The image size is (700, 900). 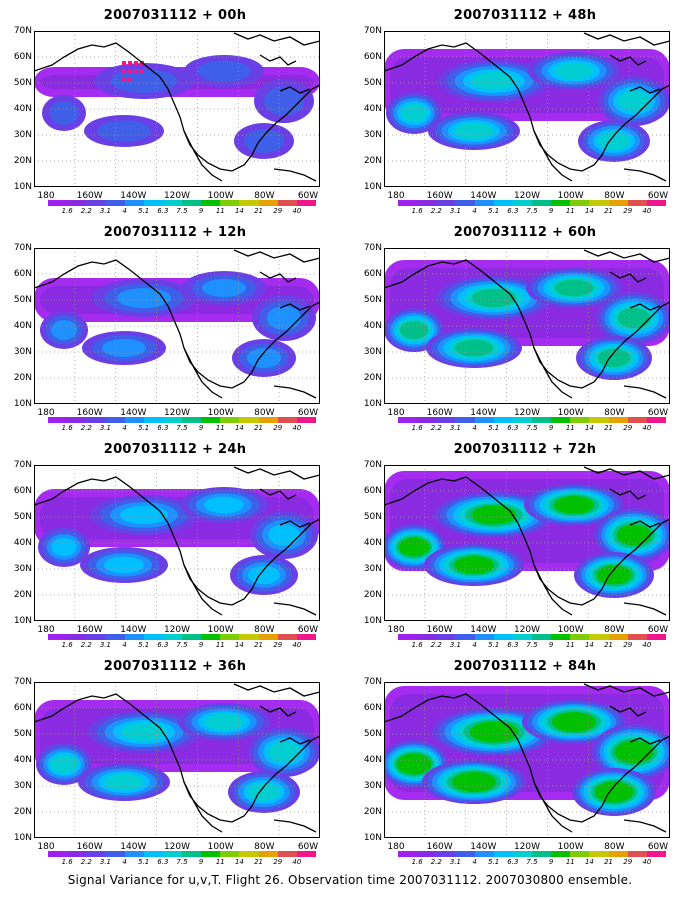 I want to click on longitude-label: 180, so click(x=396, y=196).